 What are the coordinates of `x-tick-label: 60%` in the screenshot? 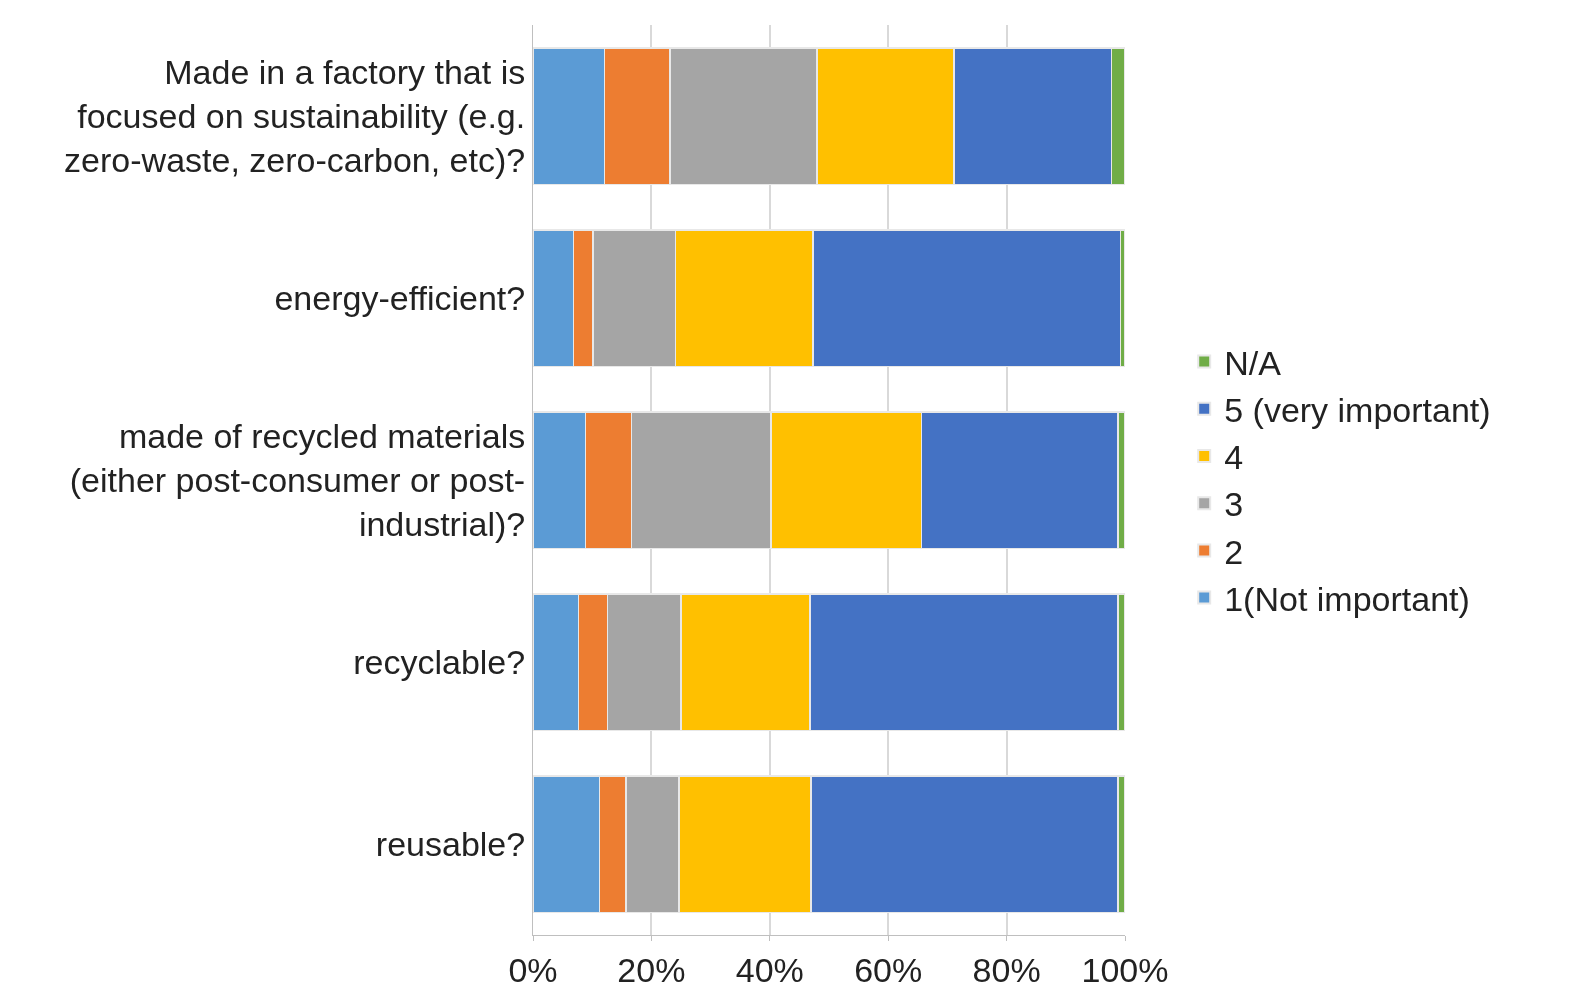 It's located at (888, 969).